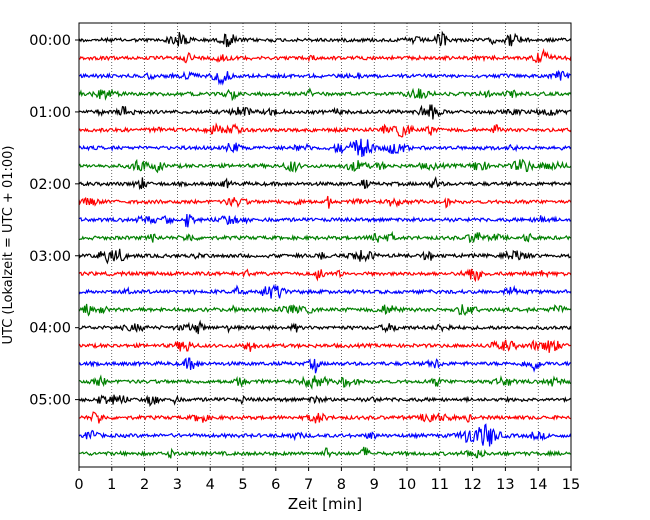  What do you see at coordinates (327, 480) in the screenshot?
I see `x-axis-ticks: 0 1 2 3 4 5 6 7 8 9 10 11 12 13 14 15` at bounding box center [327, 480].